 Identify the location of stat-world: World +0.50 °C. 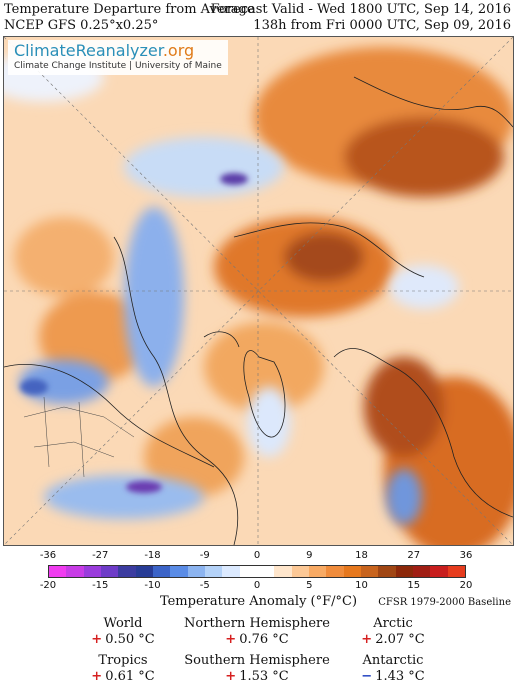
(123, 632).